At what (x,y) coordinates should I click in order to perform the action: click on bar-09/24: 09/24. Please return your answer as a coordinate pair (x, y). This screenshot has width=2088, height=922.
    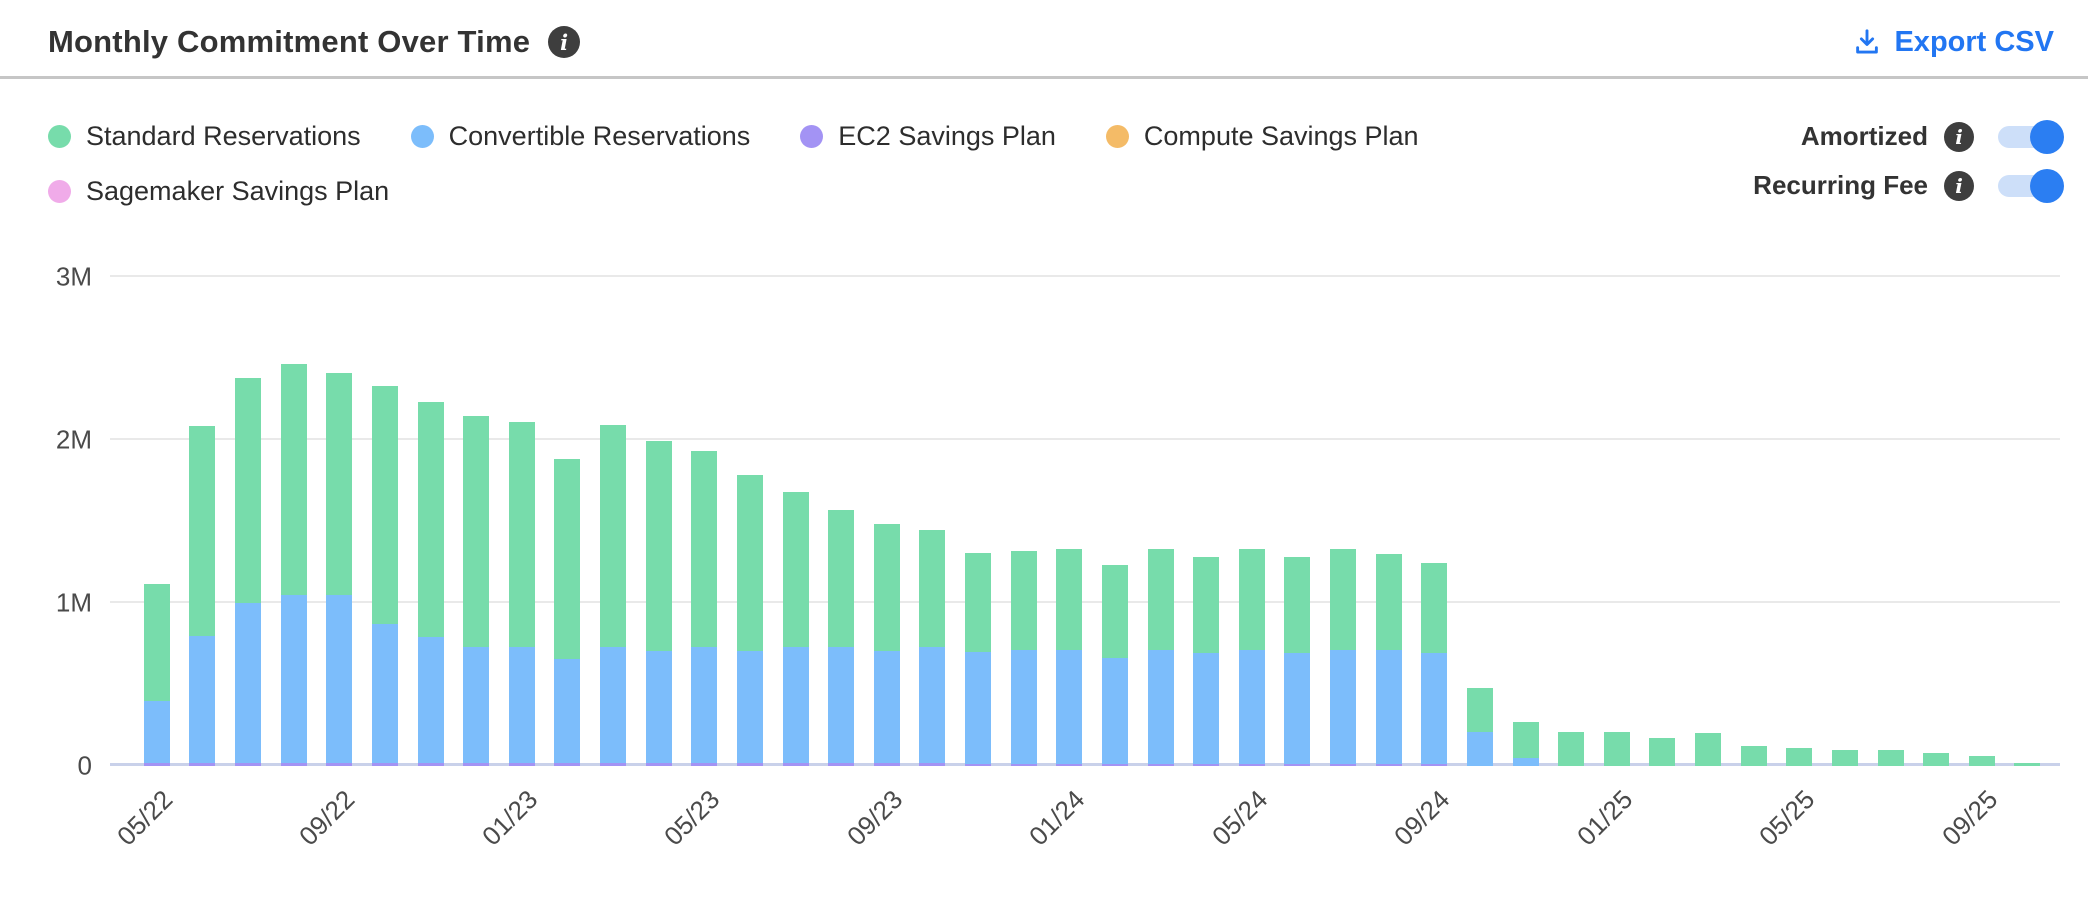
    Looking at the image, I should click on (1423, 564).